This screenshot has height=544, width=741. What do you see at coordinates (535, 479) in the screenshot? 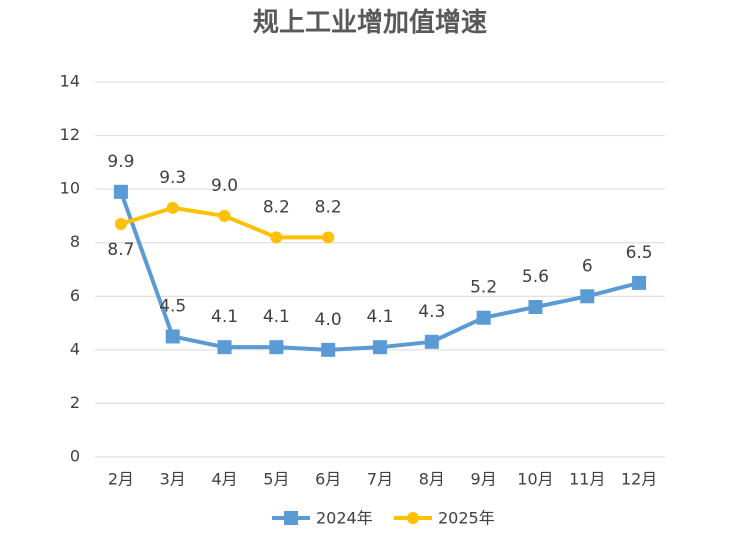
I see `x-tick-label: 10月` at bounding box center [535, 479].